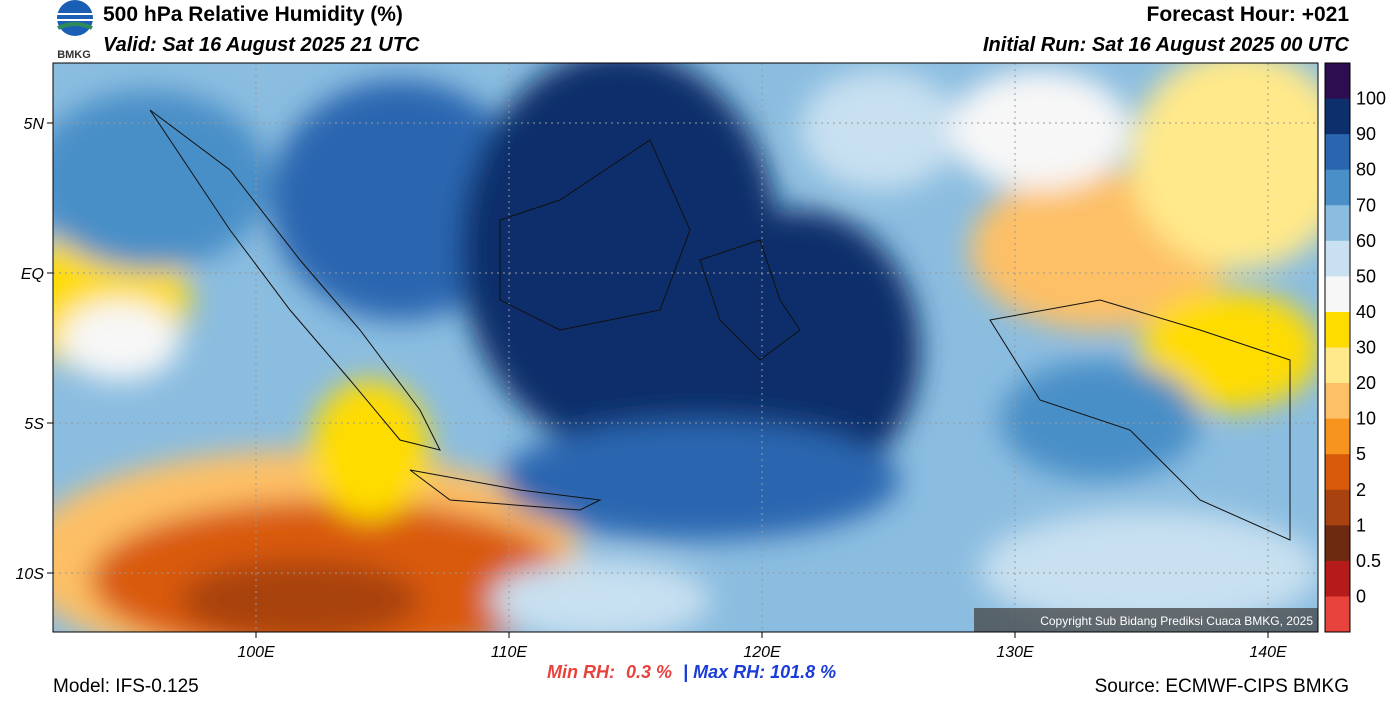 This screenshot has height=709, width=1400. What do you see at coordinates (30, 574) in the screenshot?
I see `lat-label: 10S` at bounding box center [30, 574].